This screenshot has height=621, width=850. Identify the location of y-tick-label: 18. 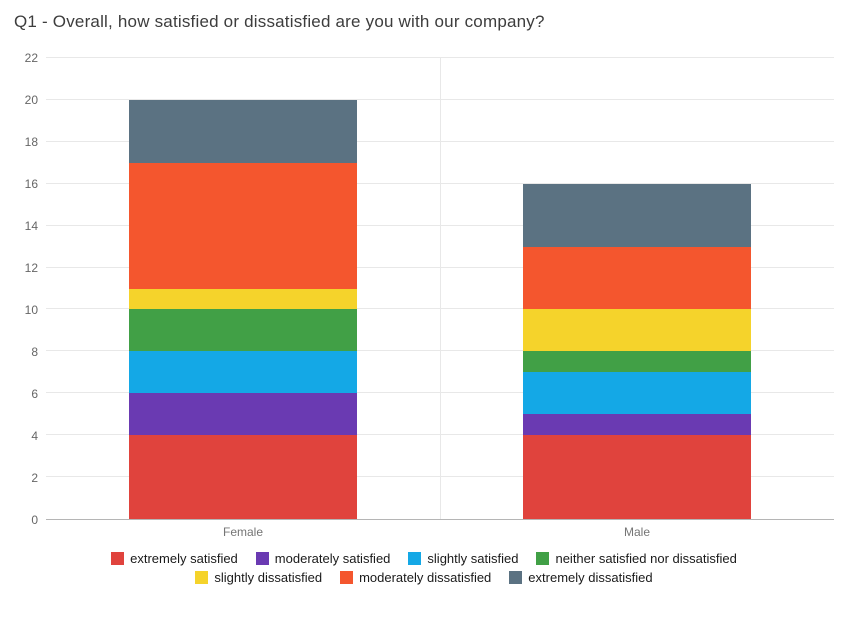
(31, 142).